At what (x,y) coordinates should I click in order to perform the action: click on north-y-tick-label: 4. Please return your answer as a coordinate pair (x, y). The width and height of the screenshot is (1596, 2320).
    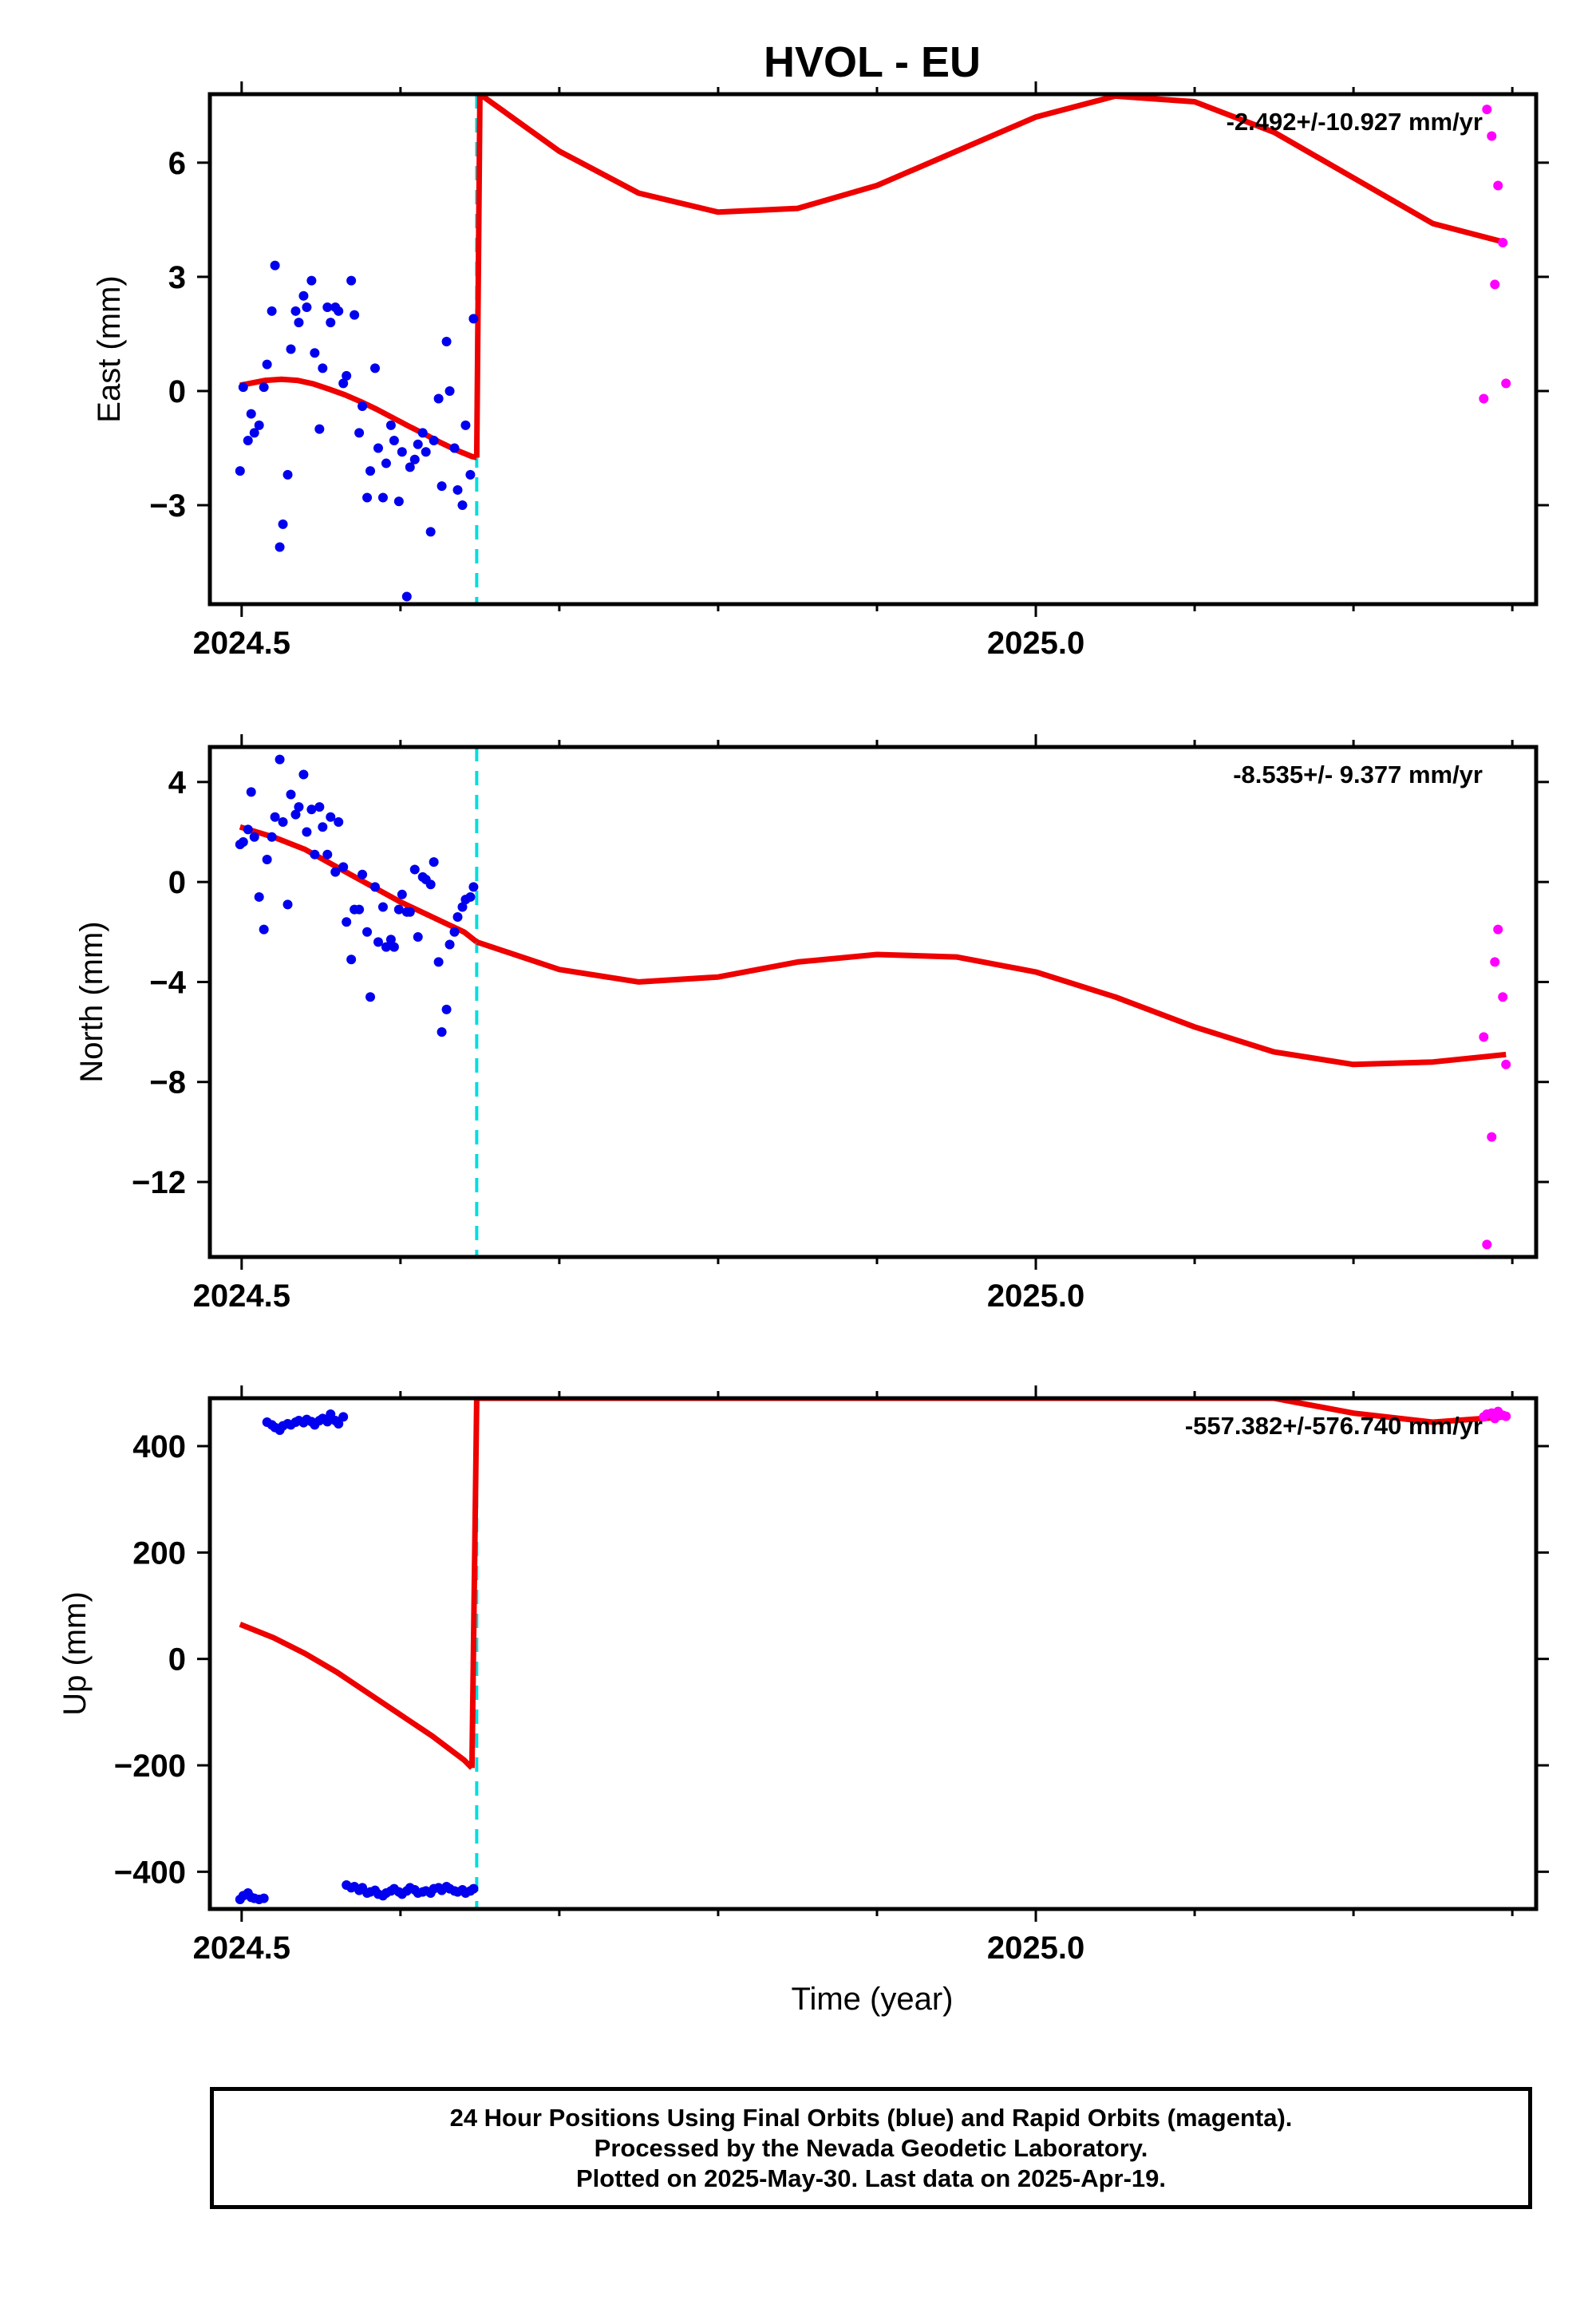
    Looking at the image, I should click on (177, 782).